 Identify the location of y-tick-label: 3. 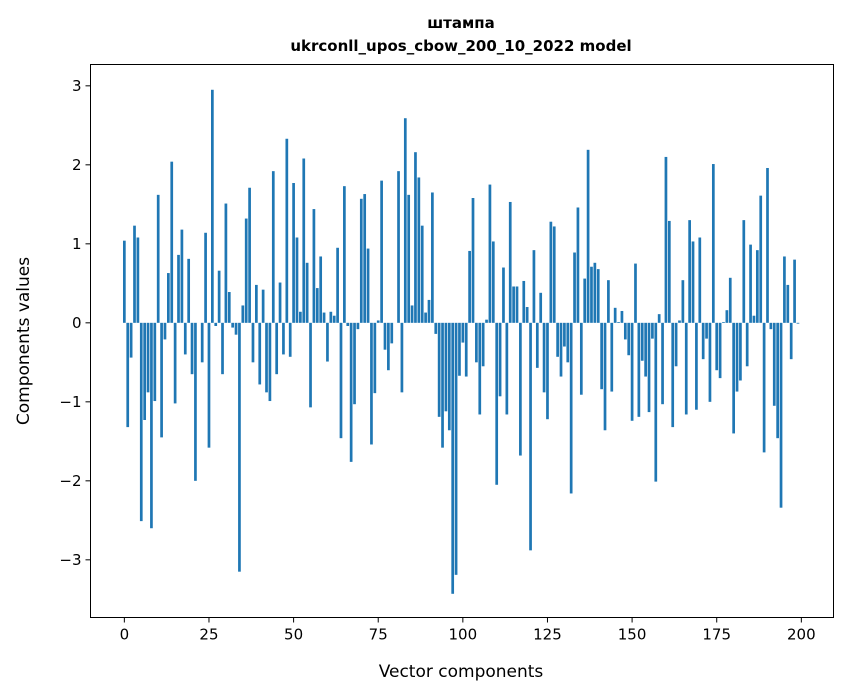
(77, 86).